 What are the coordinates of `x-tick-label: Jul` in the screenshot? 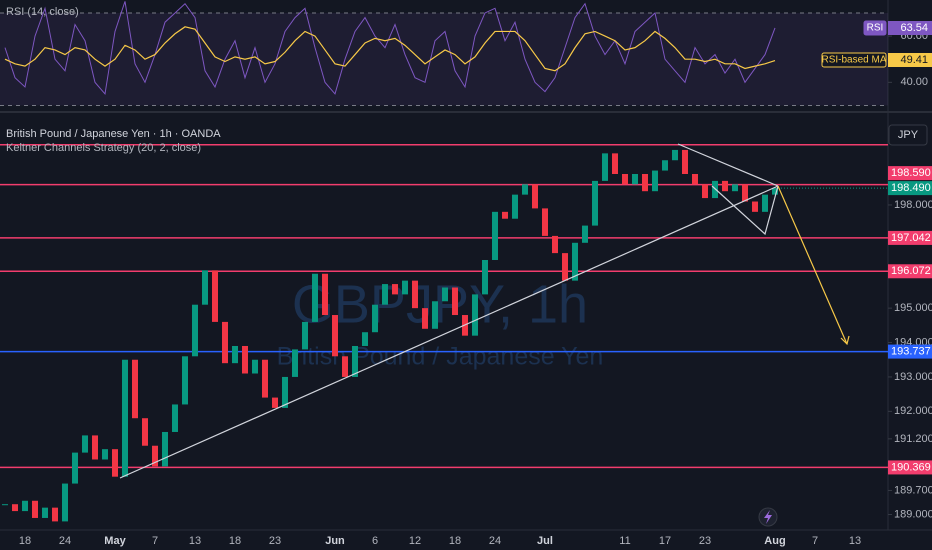 It's located at (545, 541).